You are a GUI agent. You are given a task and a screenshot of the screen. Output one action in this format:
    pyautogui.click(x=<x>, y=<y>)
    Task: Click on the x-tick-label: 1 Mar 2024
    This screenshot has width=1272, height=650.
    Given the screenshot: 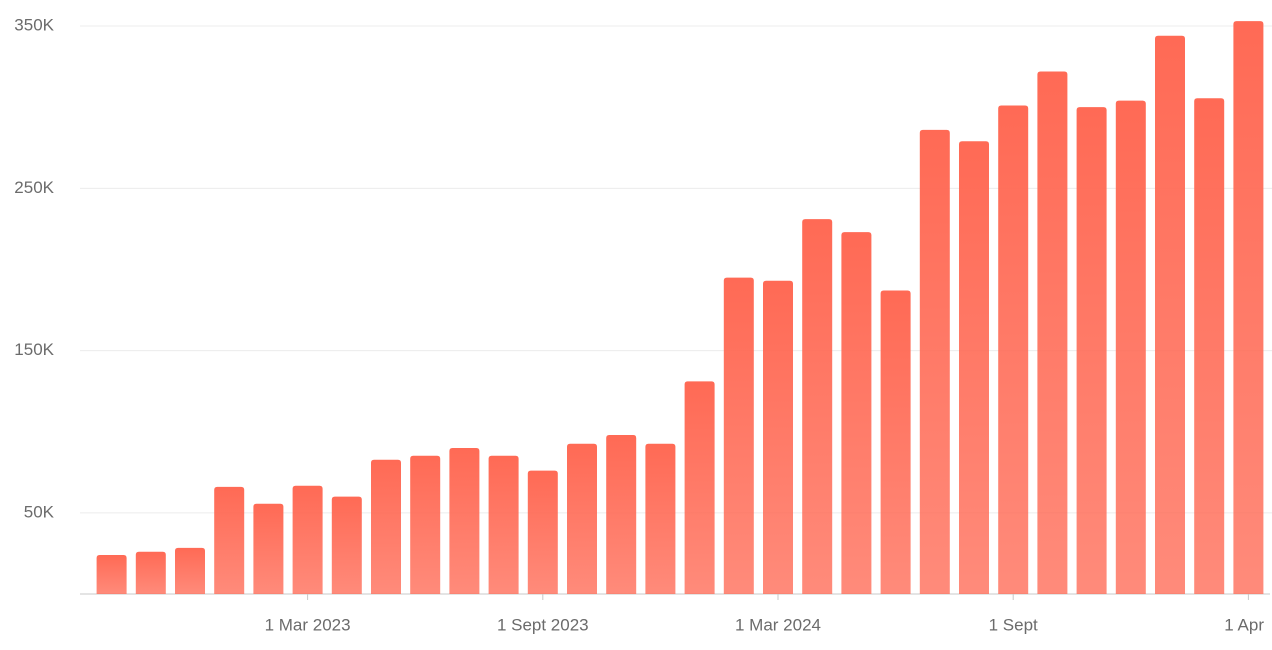 What is the action you would take?
    pyautogui.click(x=778, y=624)
    